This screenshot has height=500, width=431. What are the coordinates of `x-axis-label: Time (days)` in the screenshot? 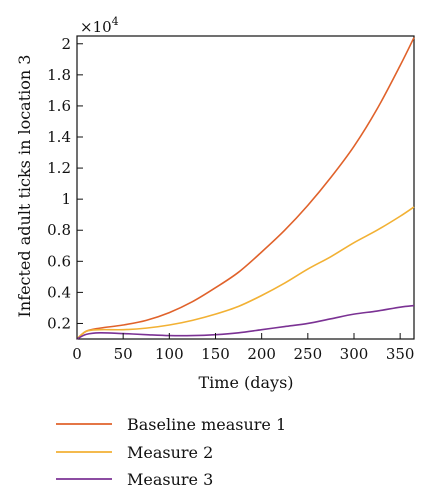 It's located at (245, 382).